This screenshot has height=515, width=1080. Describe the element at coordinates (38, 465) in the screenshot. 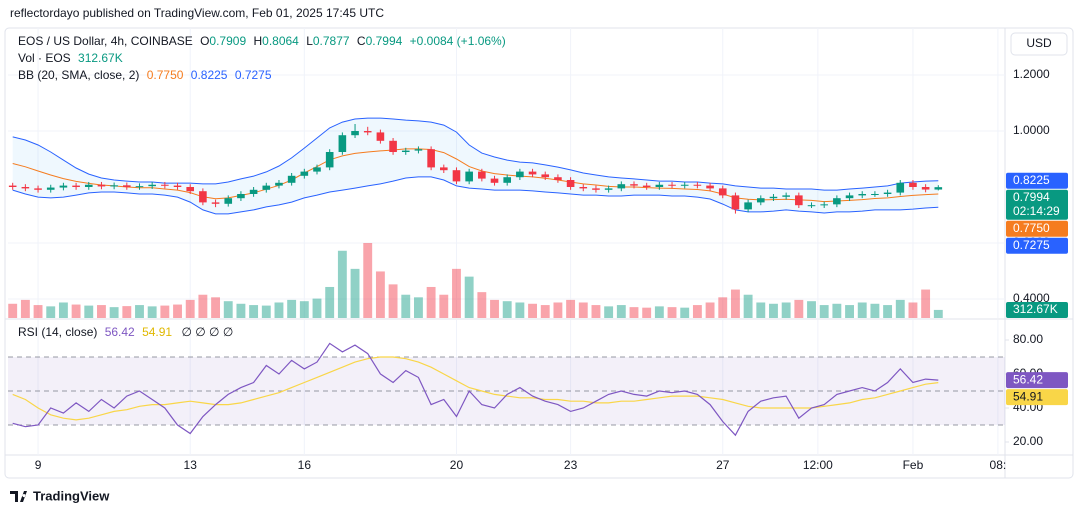

I see `x-tick-label: 9` at that location.